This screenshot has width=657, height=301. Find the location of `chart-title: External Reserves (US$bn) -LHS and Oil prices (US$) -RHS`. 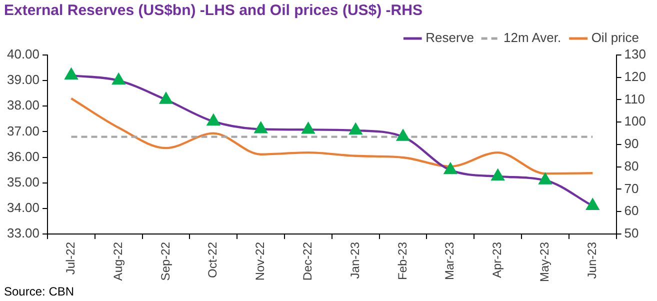

chart-title: External Reserves (US$bn) -LHS and Oil prices (US$) -RHS is located at coordinates (213, 11).